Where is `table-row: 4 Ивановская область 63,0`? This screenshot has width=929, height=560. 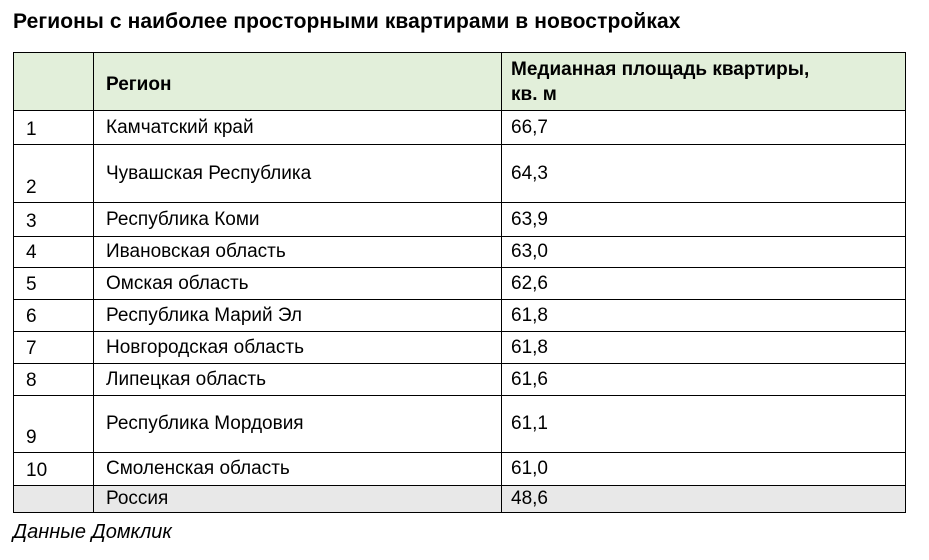
table-row: 4 Ивановская область 63,0 is located at coordinates (459, 252).